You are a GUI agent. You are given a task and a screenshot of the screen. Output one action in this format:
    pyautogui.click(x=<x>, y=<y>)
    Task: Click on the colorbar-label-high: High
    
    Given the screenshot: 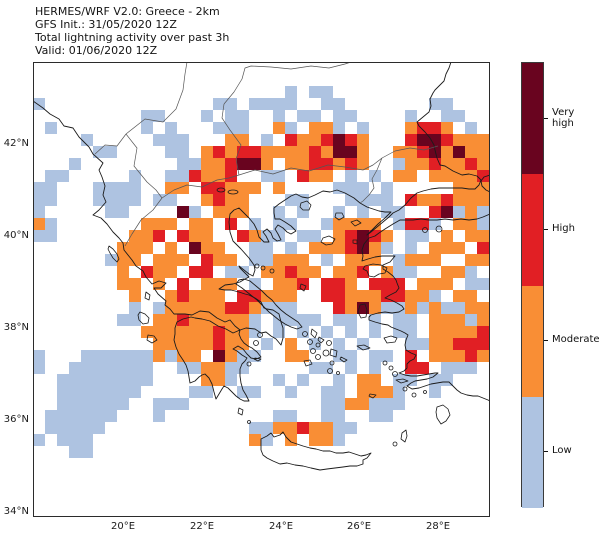 What is the action you would take?
    pyautogui.click(x=563, y=228)
    